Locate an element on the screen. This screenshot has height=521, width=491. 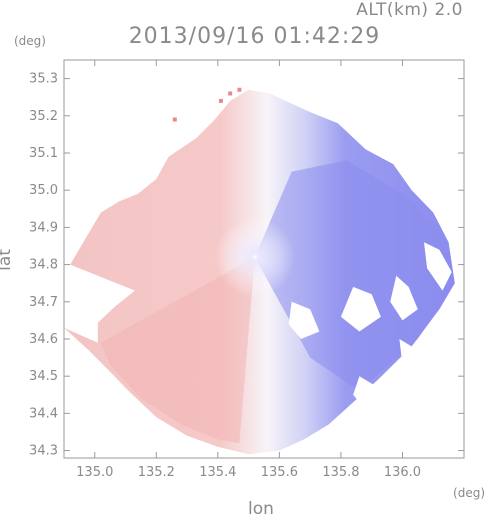
x-tick-label: 135.4 is located at coordinates (217, 472).